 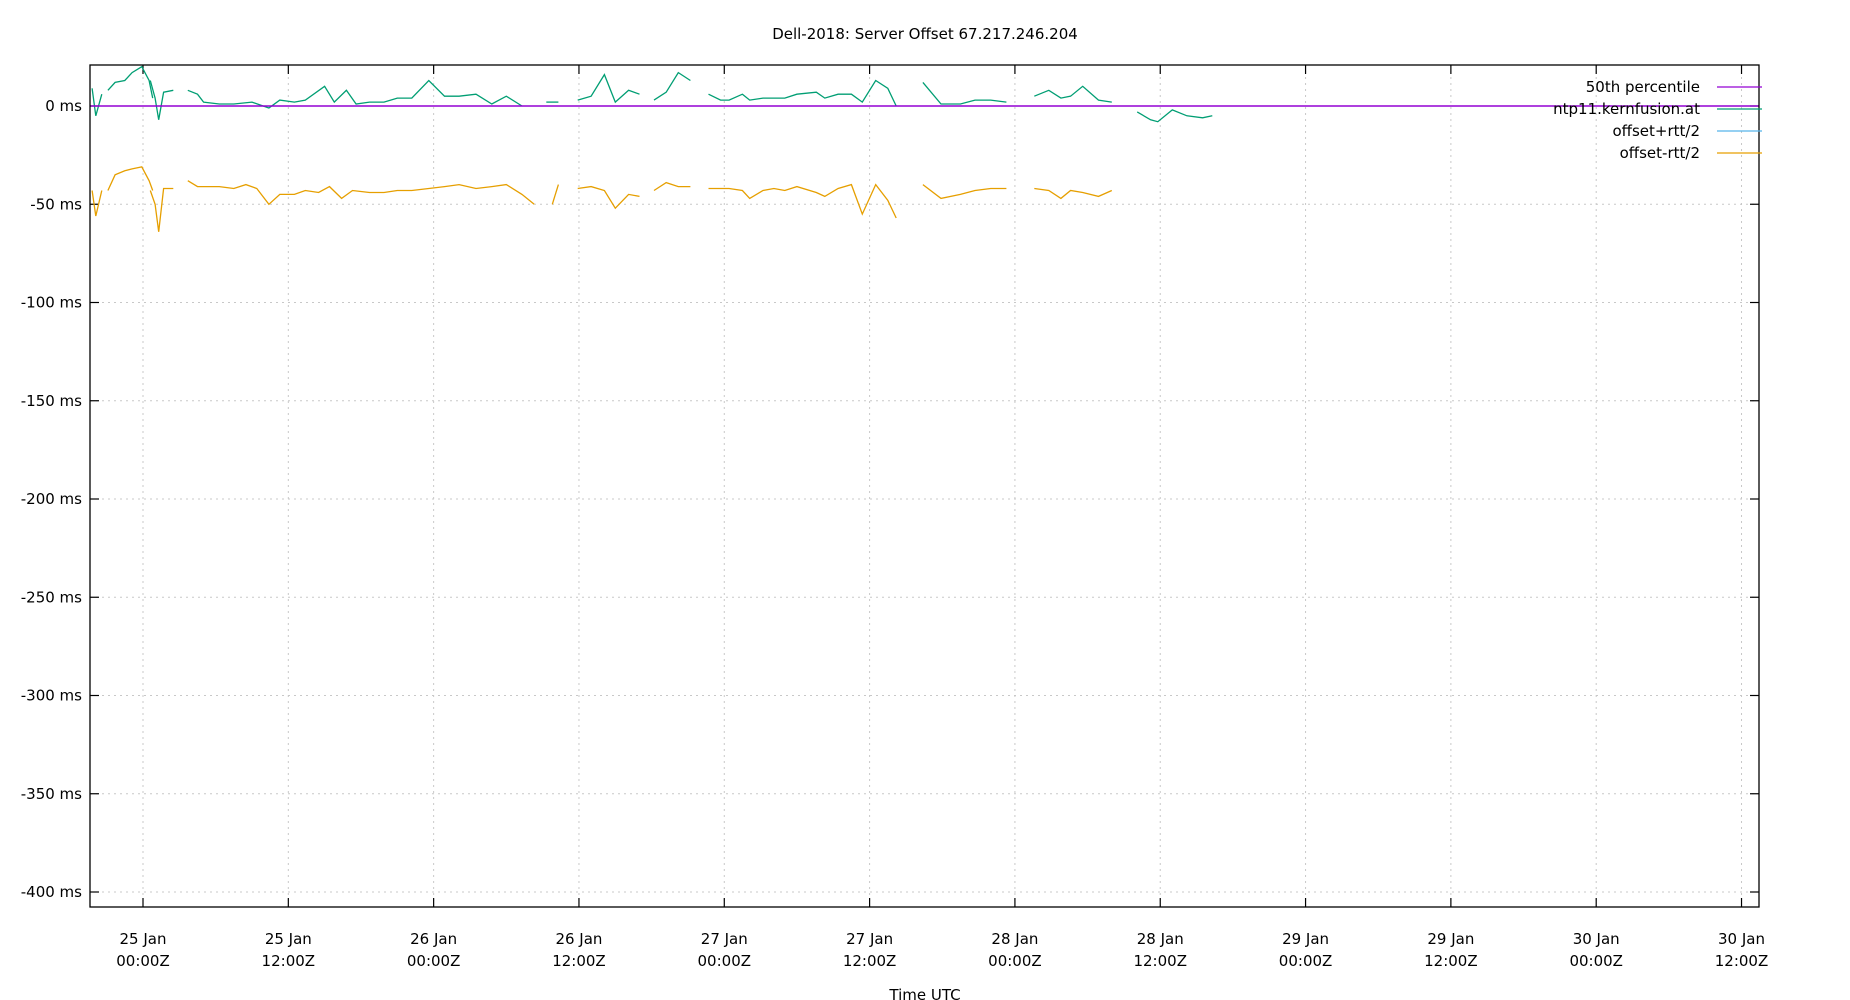 What do you see at coordinates (1626, 109) in the screenshot?
I see `legend-label: ntp11.kernfusion.at` at bounding box center [1626, 109].